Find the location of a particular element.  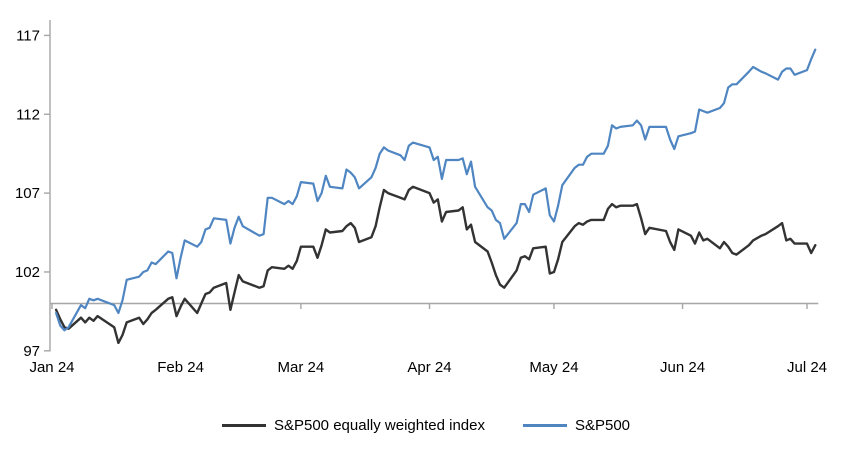

y-tick-label-112: 112 is located at coordinates (28, 114).